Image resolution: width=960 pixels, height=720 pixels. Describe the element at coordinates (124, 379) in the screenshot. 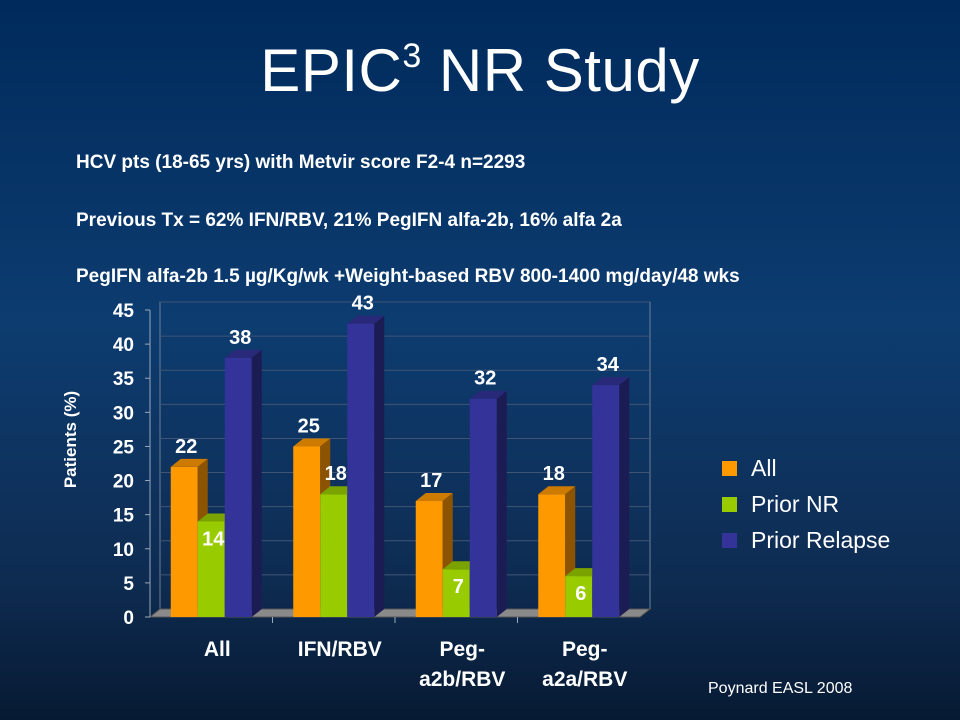

I see `y-tick-label: 35` at that location.